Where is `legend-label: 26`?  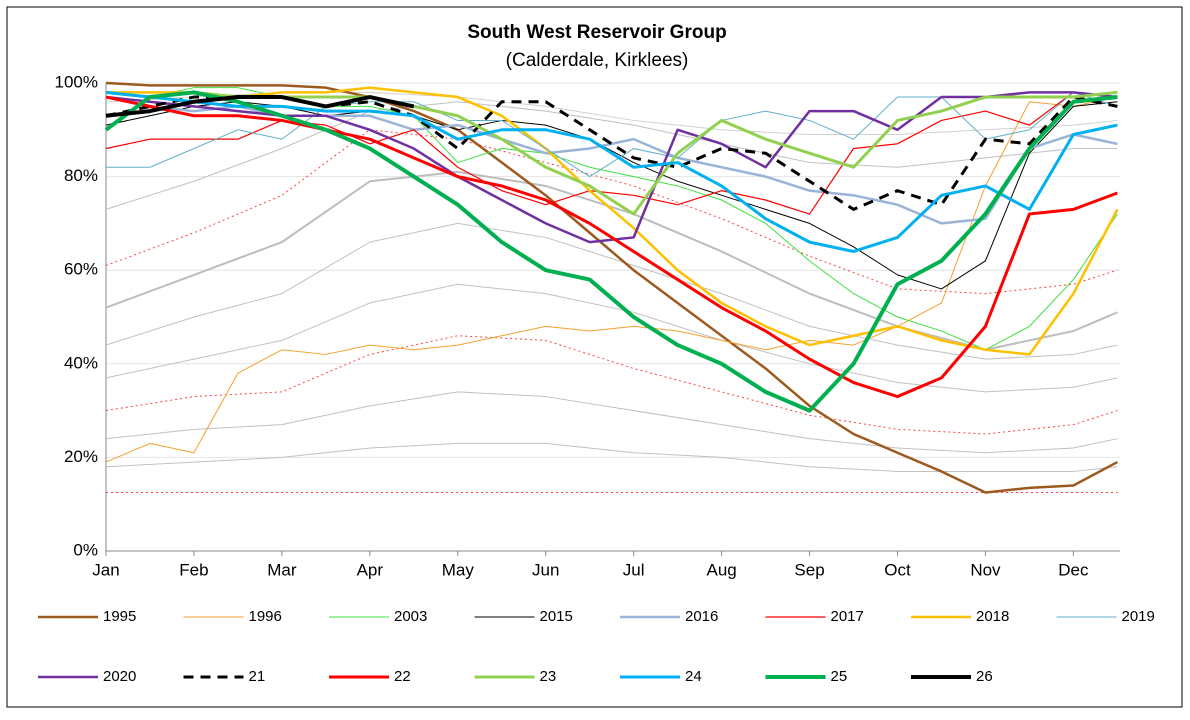
legend-label: 26 is located at coordinates (984, 676).